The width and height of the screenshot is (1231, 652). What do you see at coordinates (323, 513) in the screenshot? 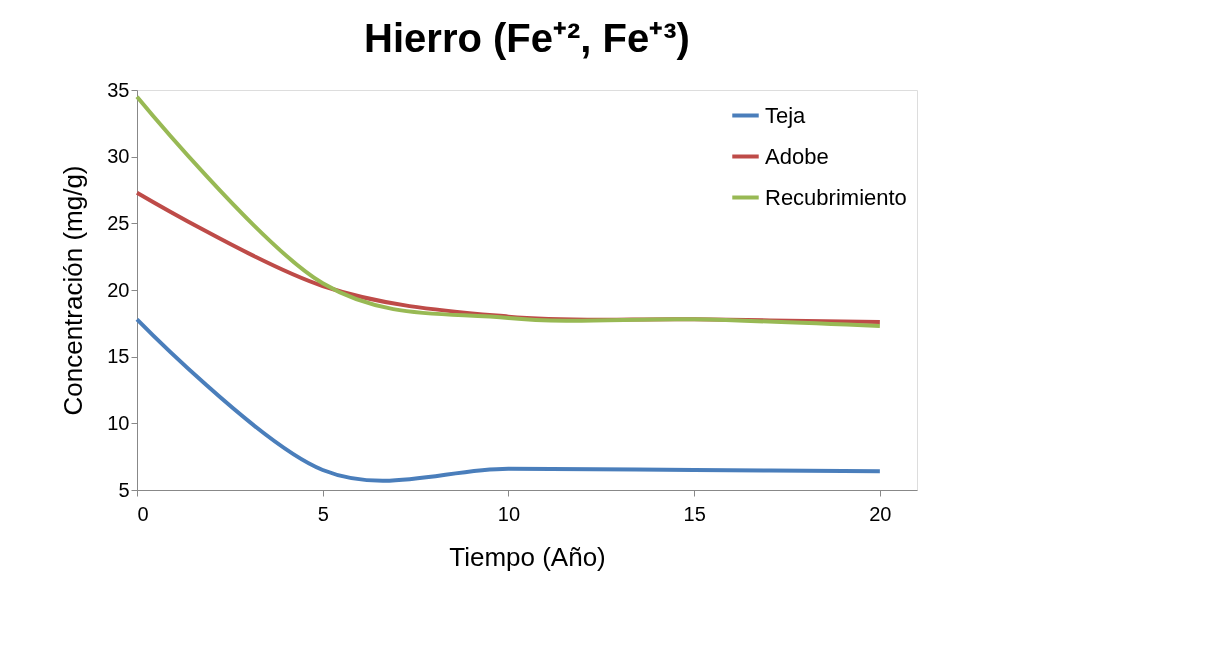
I see `x-tick-label: 5` at bounding box center [323, 513].